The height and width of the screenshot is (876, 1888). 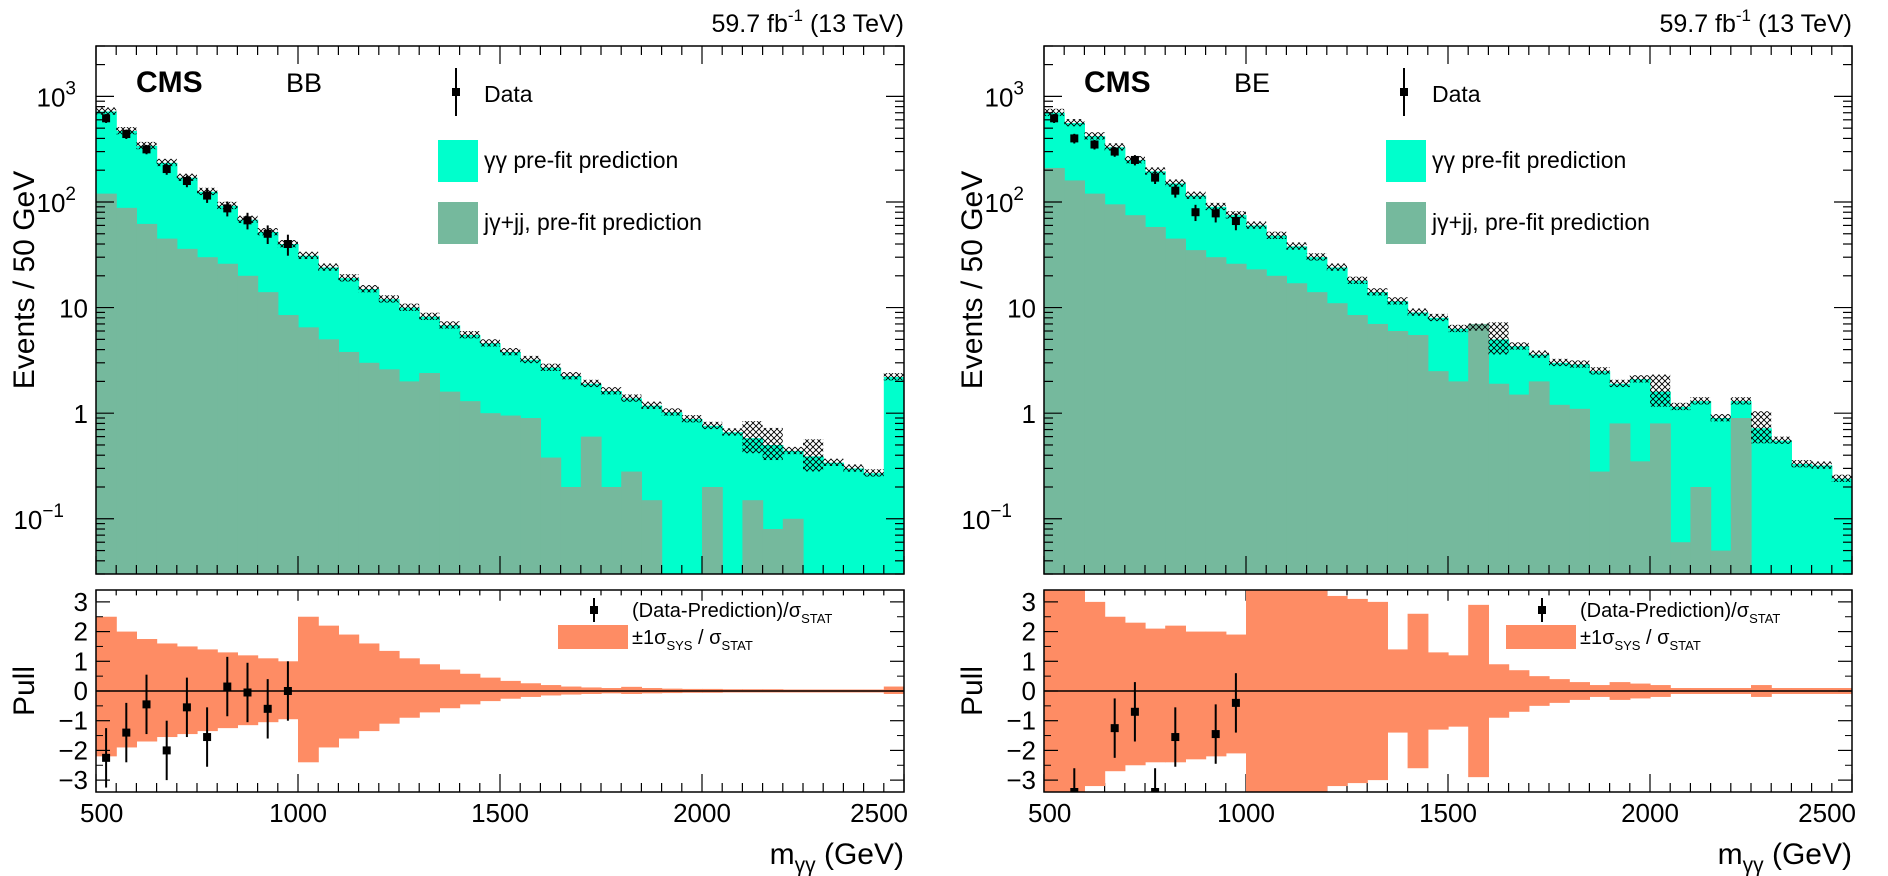 I want to click on y-tick-label: 10³, so click(x=1005, y=95).